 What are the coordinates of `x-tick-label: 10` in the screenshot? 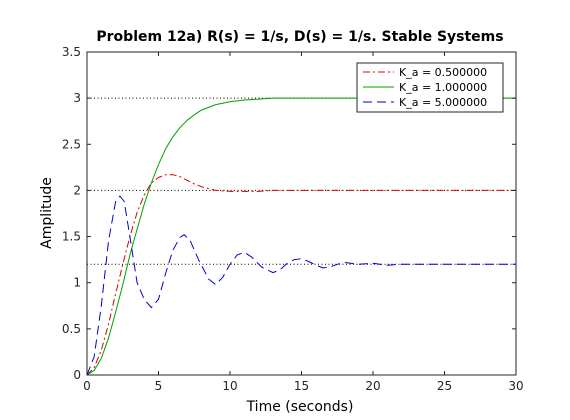 It's located at (229, 386).